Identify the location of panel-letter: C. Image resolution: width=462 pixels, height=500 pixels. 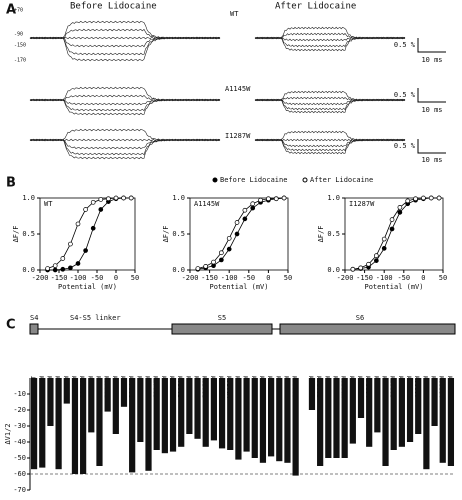
(11, 325).